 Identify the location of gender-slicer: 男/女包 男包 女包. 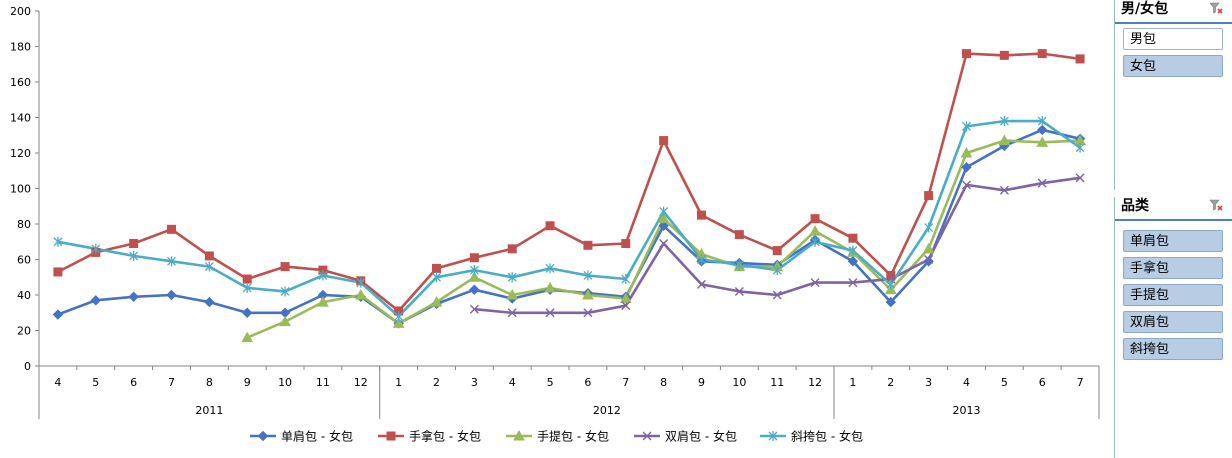
(1173, 95).